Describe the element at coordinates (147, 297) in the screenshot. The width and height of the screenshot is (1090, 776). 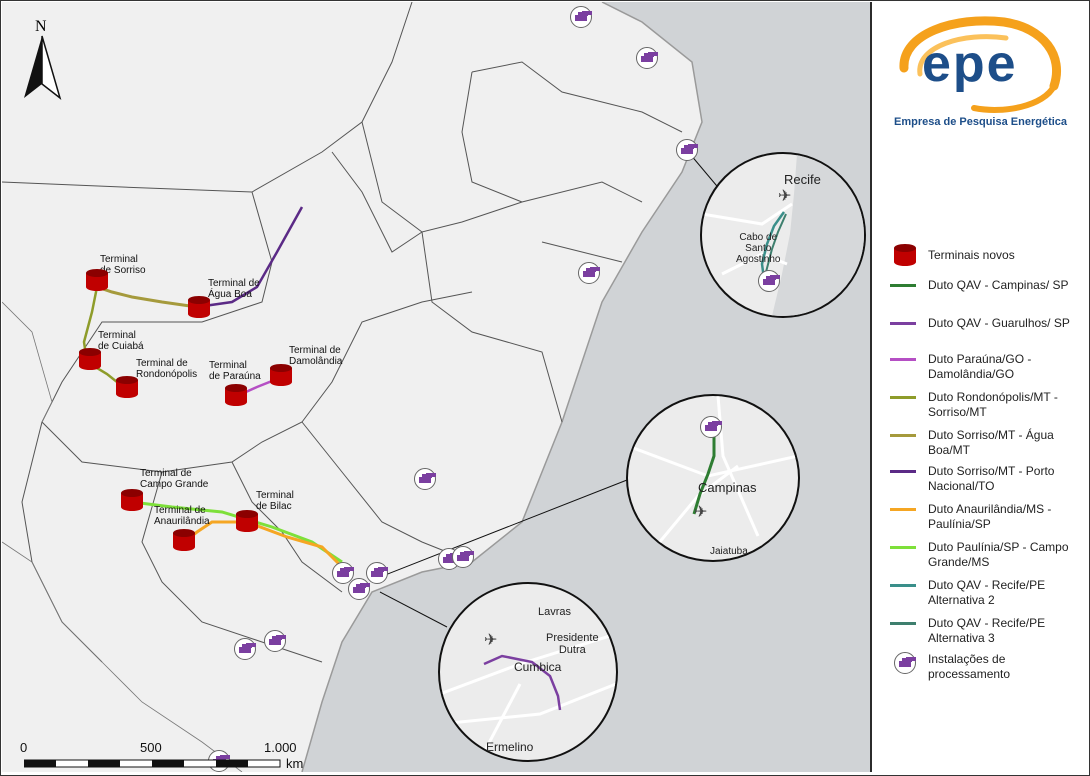
I see `pipeline-sorriso-agua-boa` at that location.